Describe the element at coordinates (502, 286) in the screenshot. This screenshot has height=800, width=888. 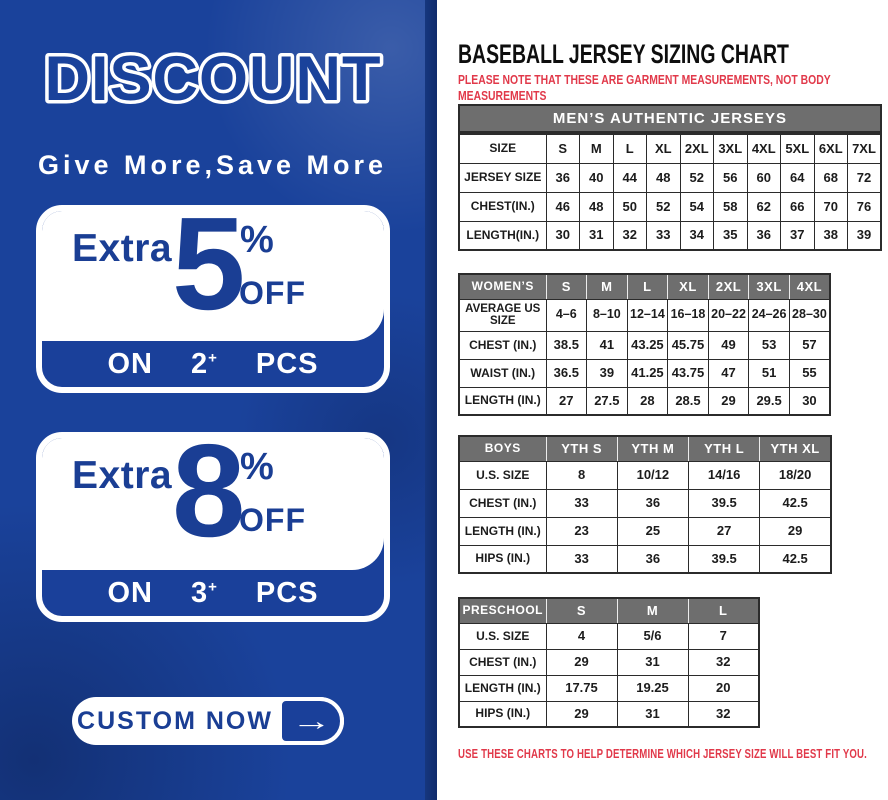
I see `womens-header-cell: WOMEN’S` at that location.